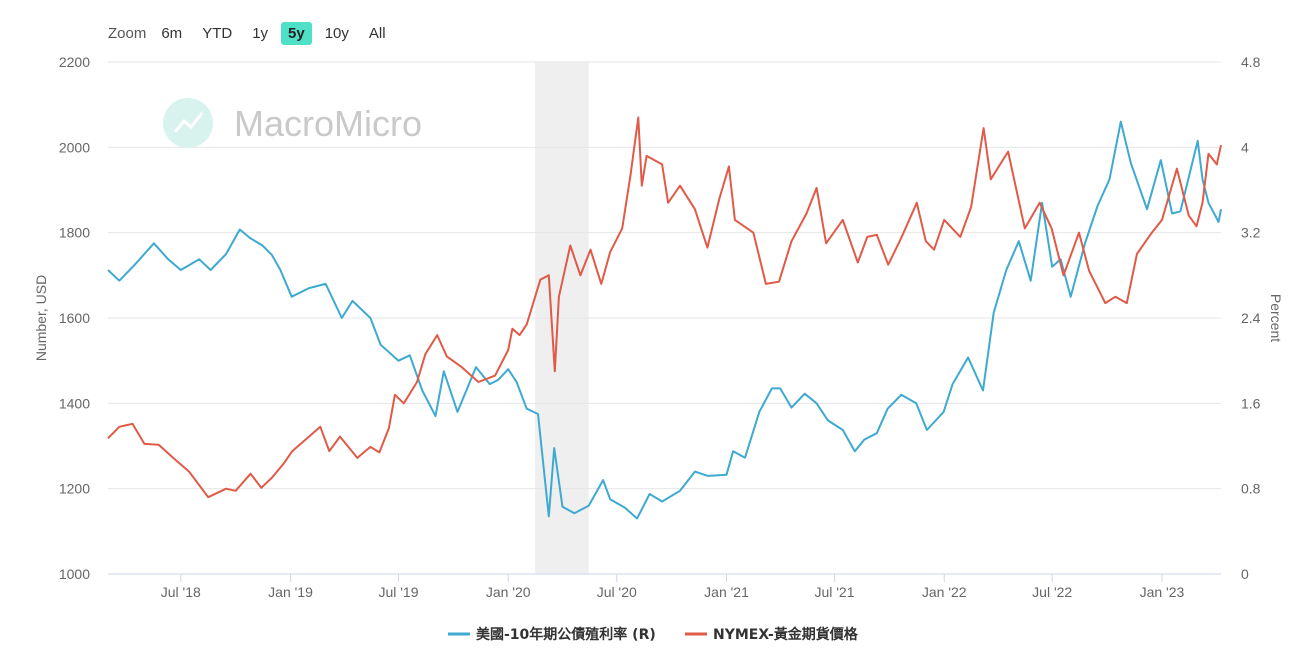 The image size is (1297, 657). I want to click on y-axis-title-left: Number, USD, so click(41, 318).